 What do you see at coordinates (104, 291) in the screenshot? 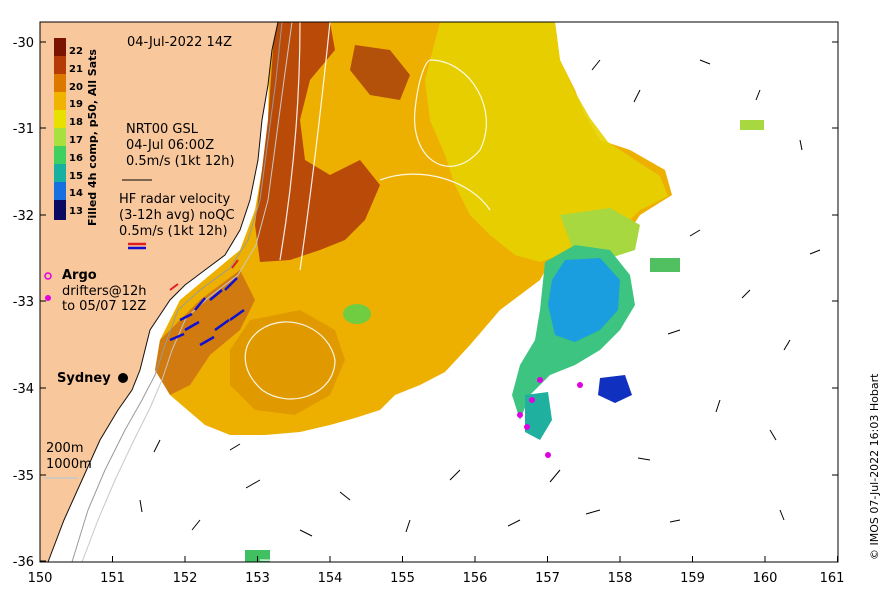
I see `drifter-label: drifters@12h` at bounding box center [104, 291].